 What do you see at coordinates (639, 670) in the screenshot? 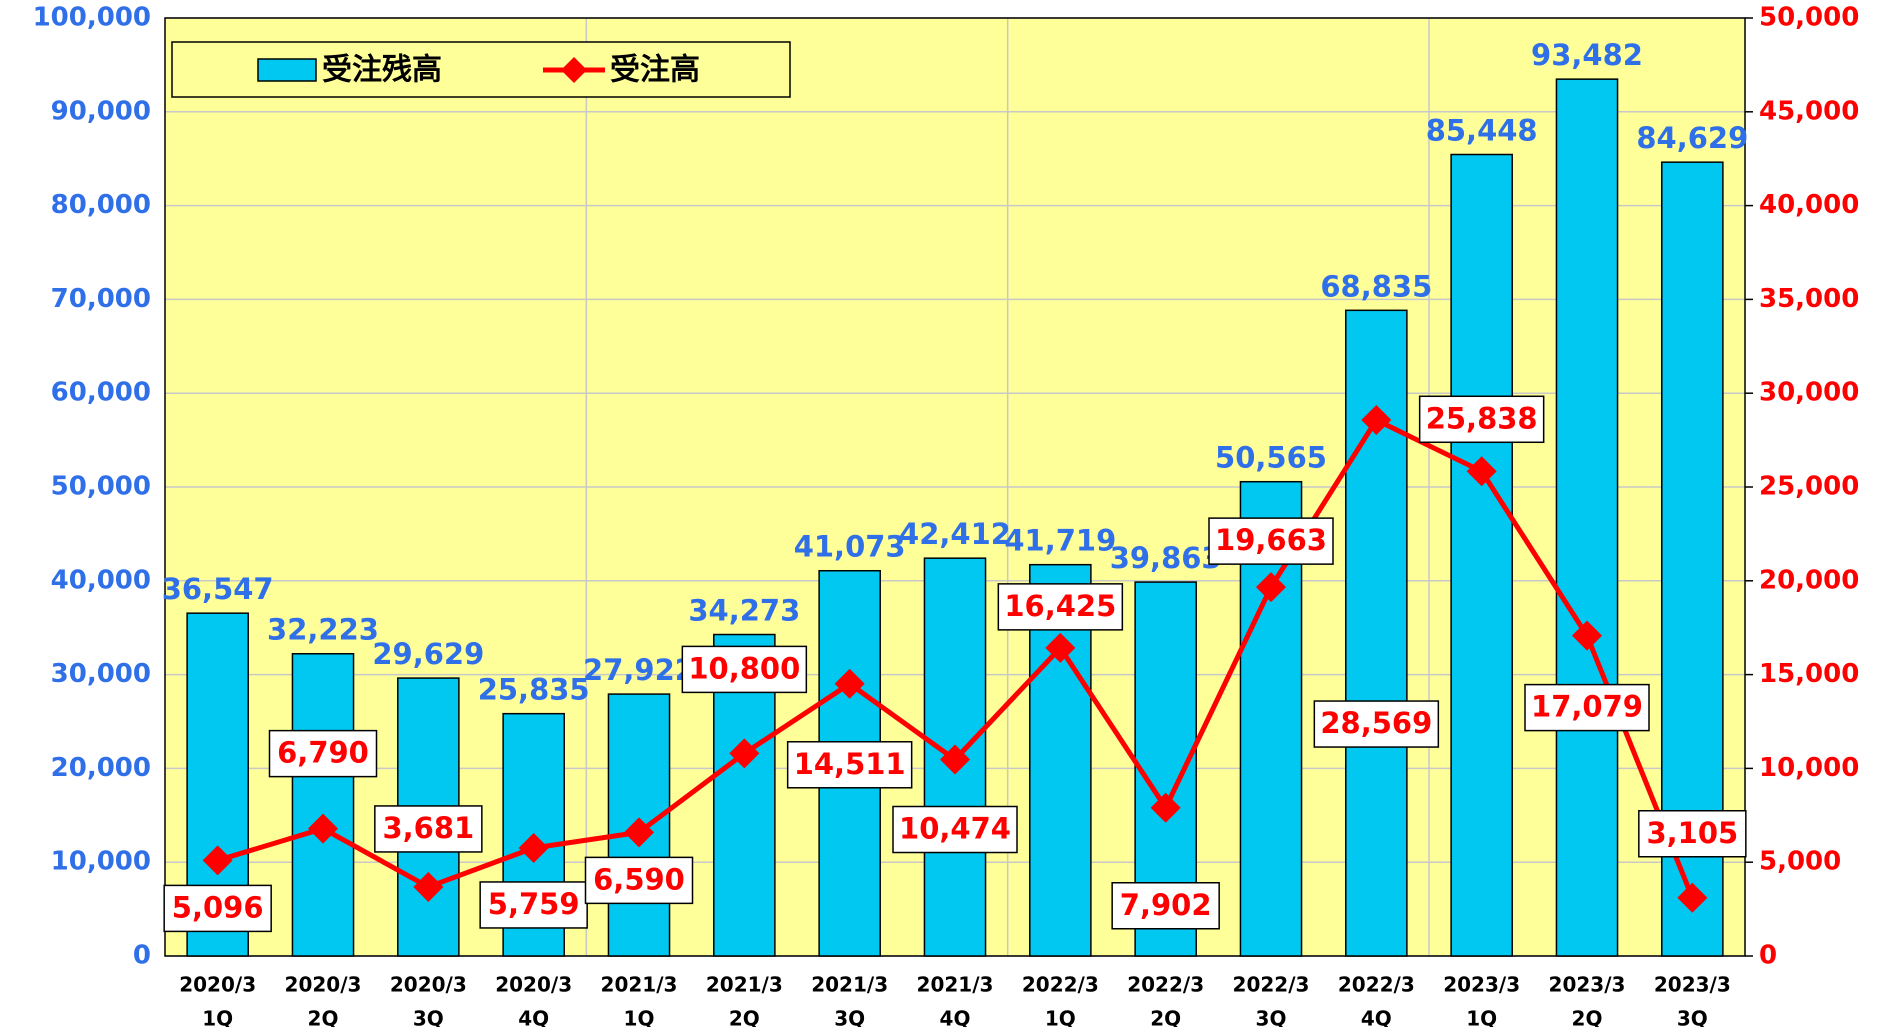
I see `bar-value-label: 27,922` at bounding box center [639, 670].